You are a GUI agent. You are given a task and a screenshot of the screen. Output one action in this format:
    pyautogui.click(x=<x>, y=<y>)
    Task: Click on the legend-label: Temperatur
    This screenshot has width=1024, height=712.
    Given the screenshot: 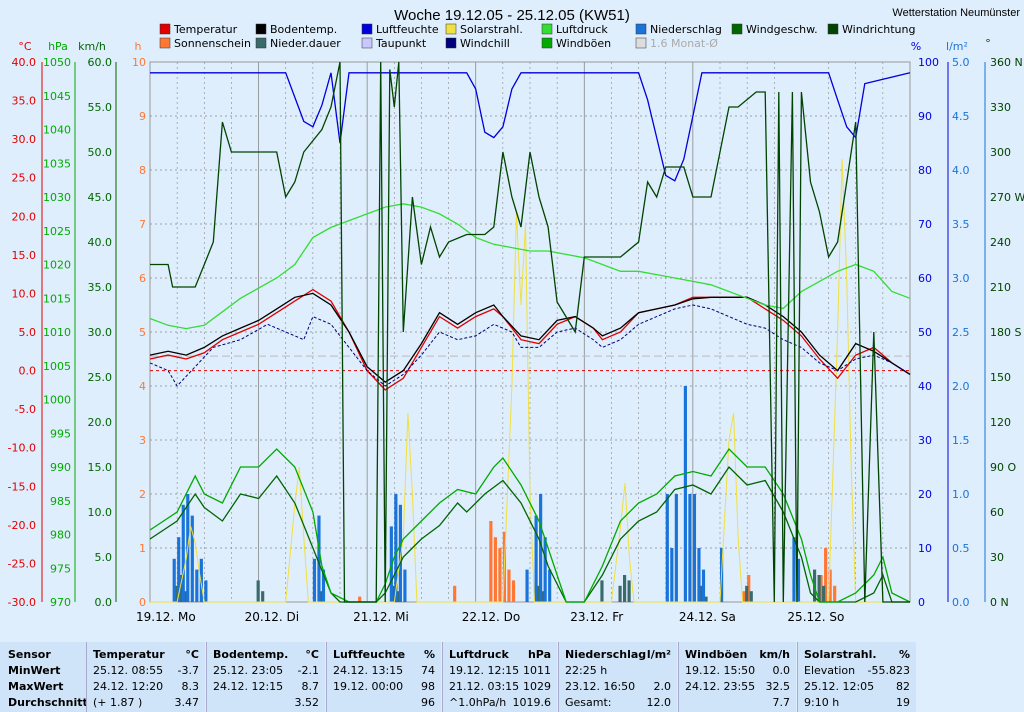 What is the action you would take?
    pyautogui.click(x=205, y=29)
    